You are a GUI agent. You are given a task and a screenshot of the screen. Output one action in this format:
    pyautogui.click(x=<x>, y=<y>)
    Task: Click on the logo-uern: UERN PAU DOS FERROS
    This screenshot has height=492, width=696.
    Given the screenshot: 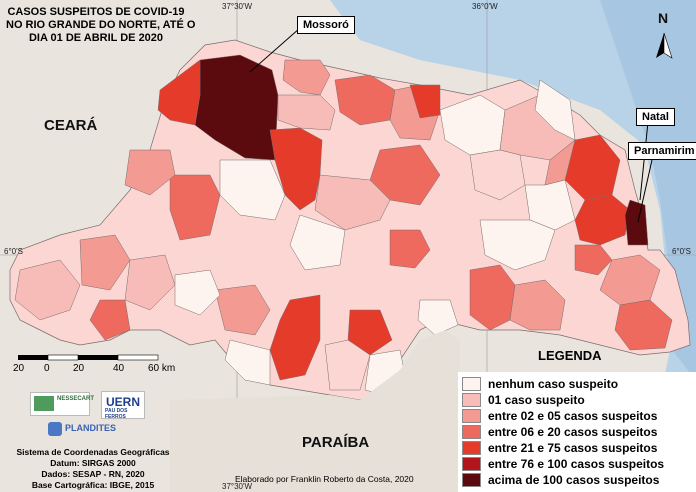 What is the action you would take?
    pyautogui.click(x=123, y=405)
    